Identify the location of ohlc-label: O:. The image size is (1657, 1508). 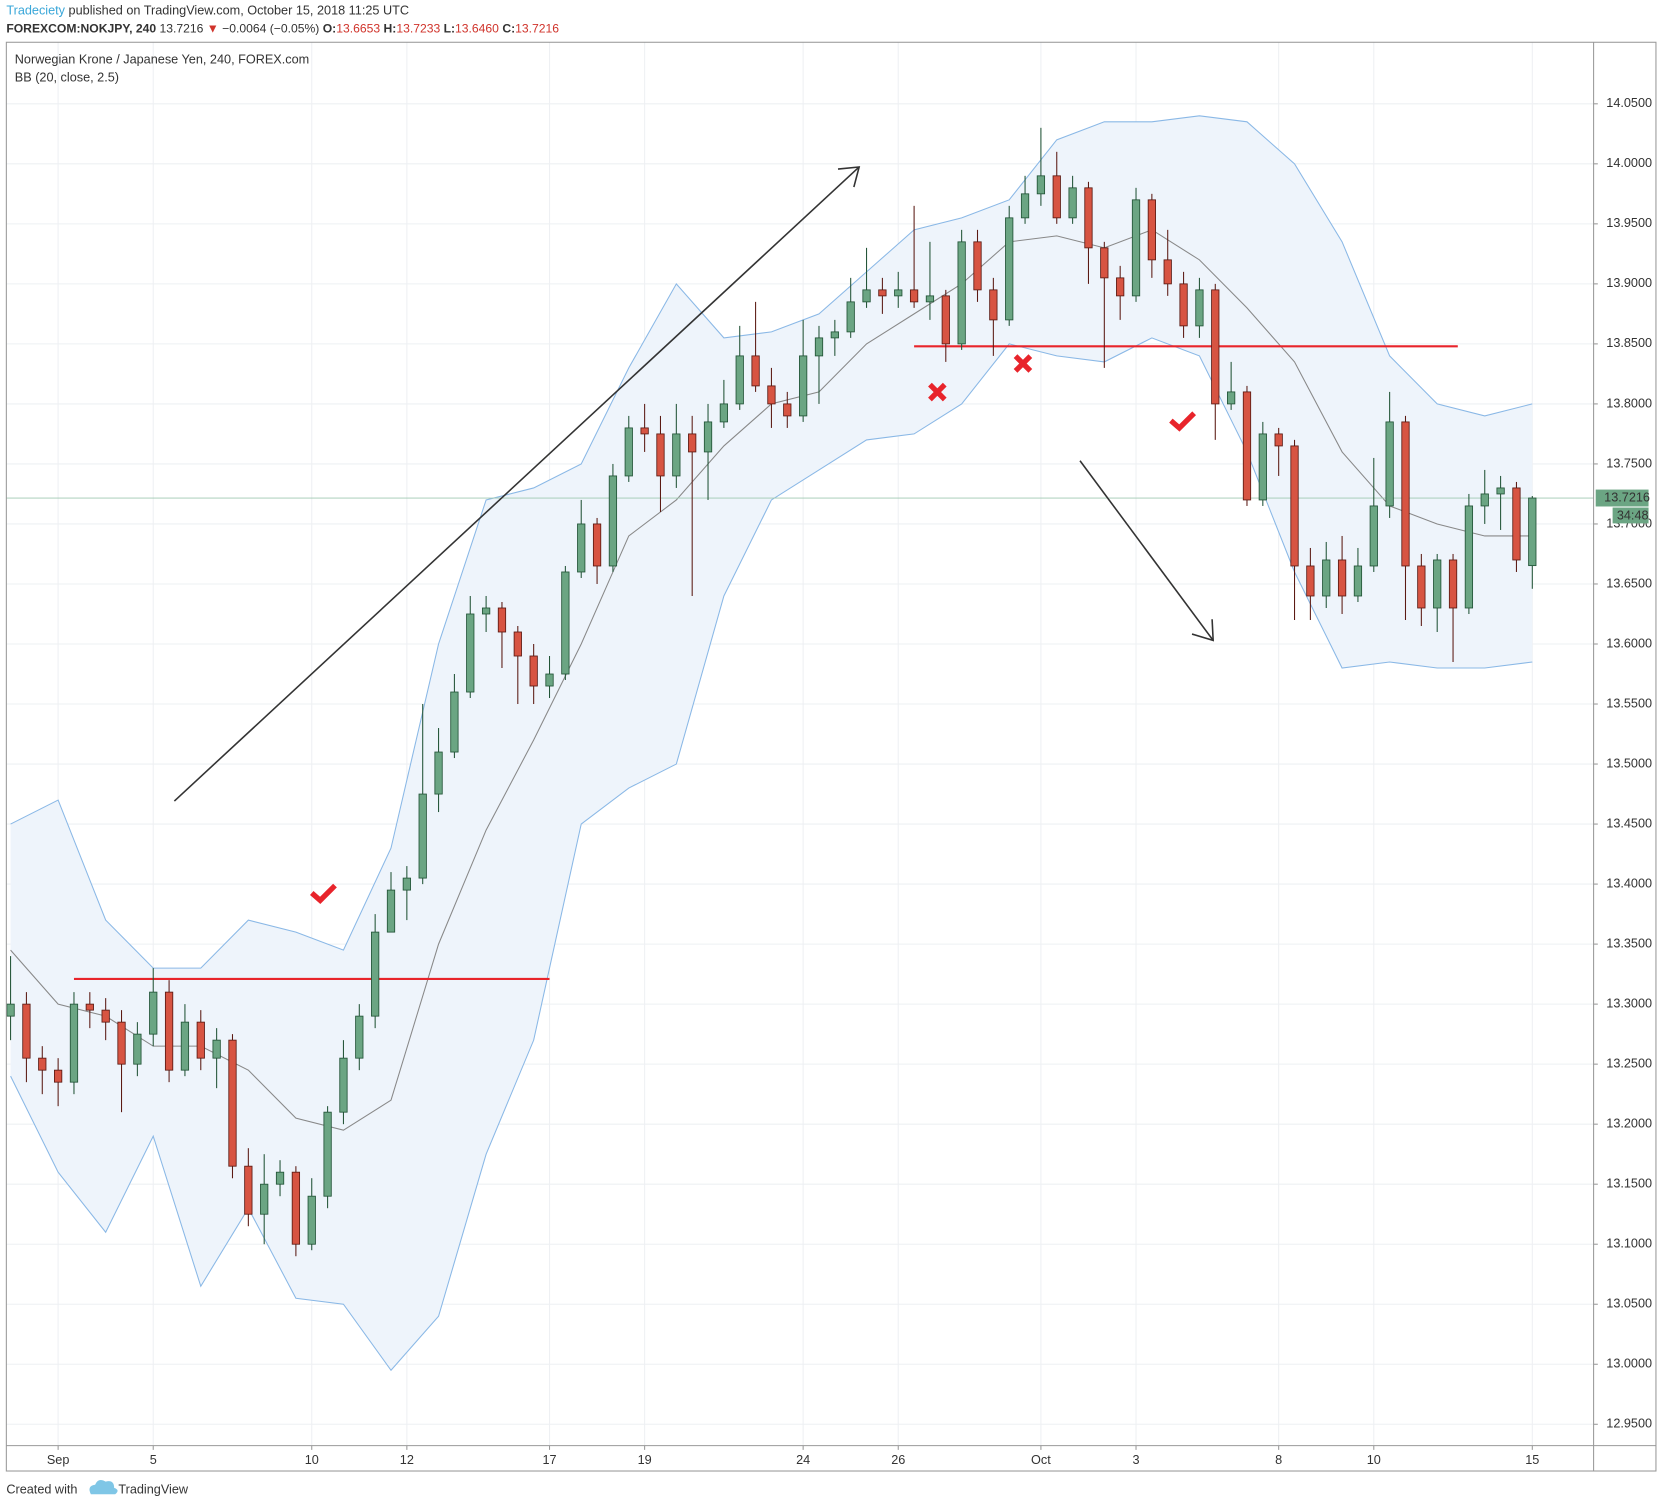
(330, 29).